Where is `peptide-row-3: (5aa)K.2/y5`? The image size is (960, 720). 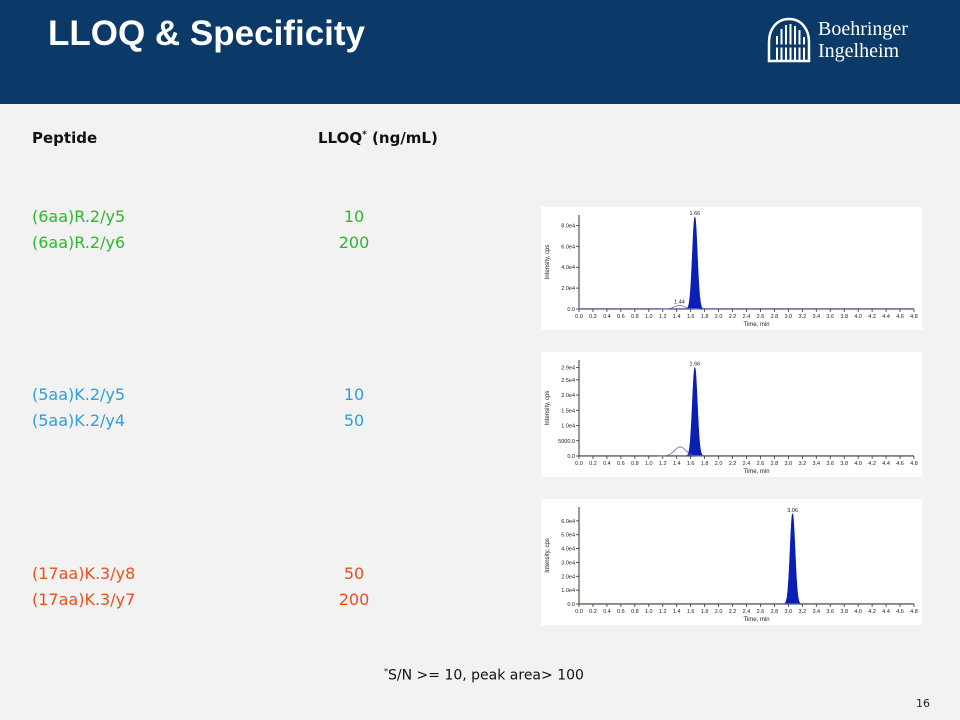
peptide-row-3: (5aa)K.2/y5 is located at coordinates (79, 394).